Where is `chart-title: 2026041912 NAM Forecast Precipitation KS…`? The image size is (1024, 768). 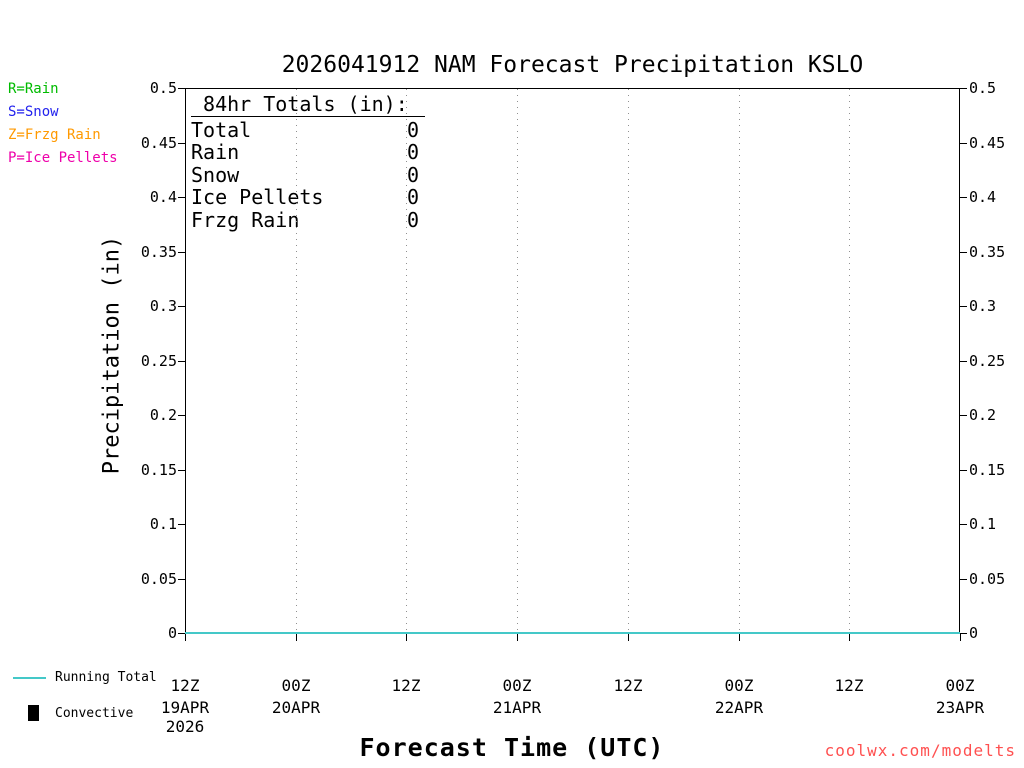 chart-title: 2026041912 NAM Forecast Precipitation KS… is located at coordinates (572, 65).